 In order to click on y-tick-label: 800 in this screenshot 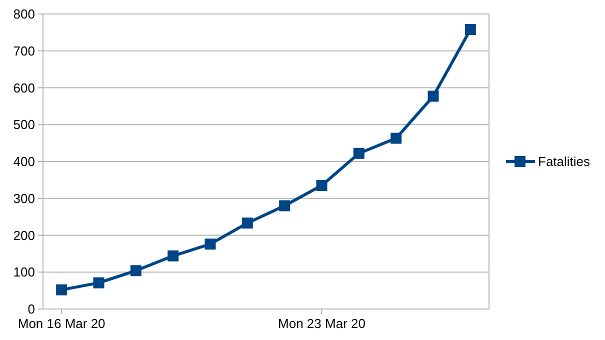, I will do `click(24, 14)`.